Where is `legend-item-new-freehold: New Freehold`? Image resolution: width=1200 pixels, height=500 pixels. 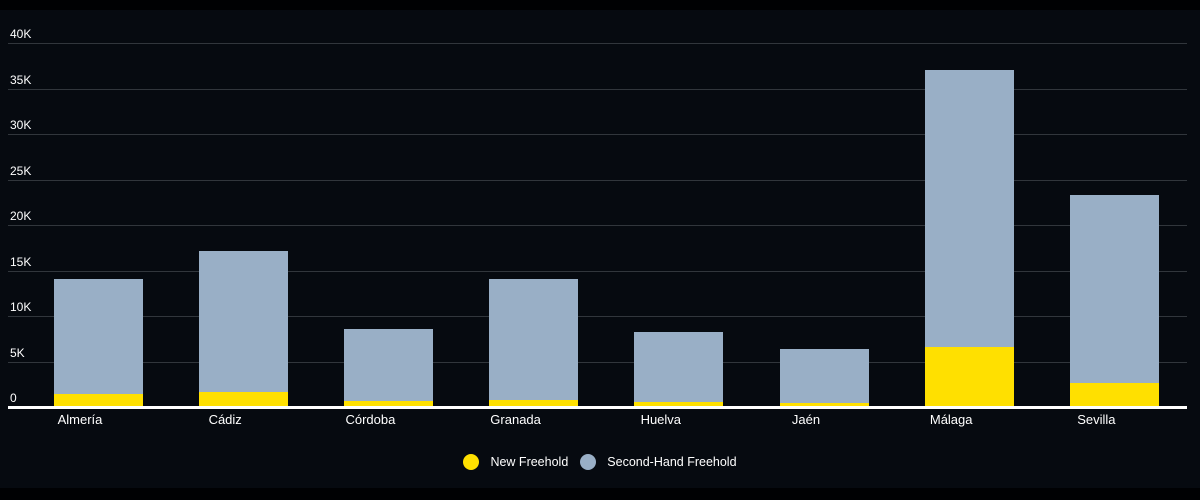
legend-item-new-freehold: New Freehold is located at coordinates (515, 462).